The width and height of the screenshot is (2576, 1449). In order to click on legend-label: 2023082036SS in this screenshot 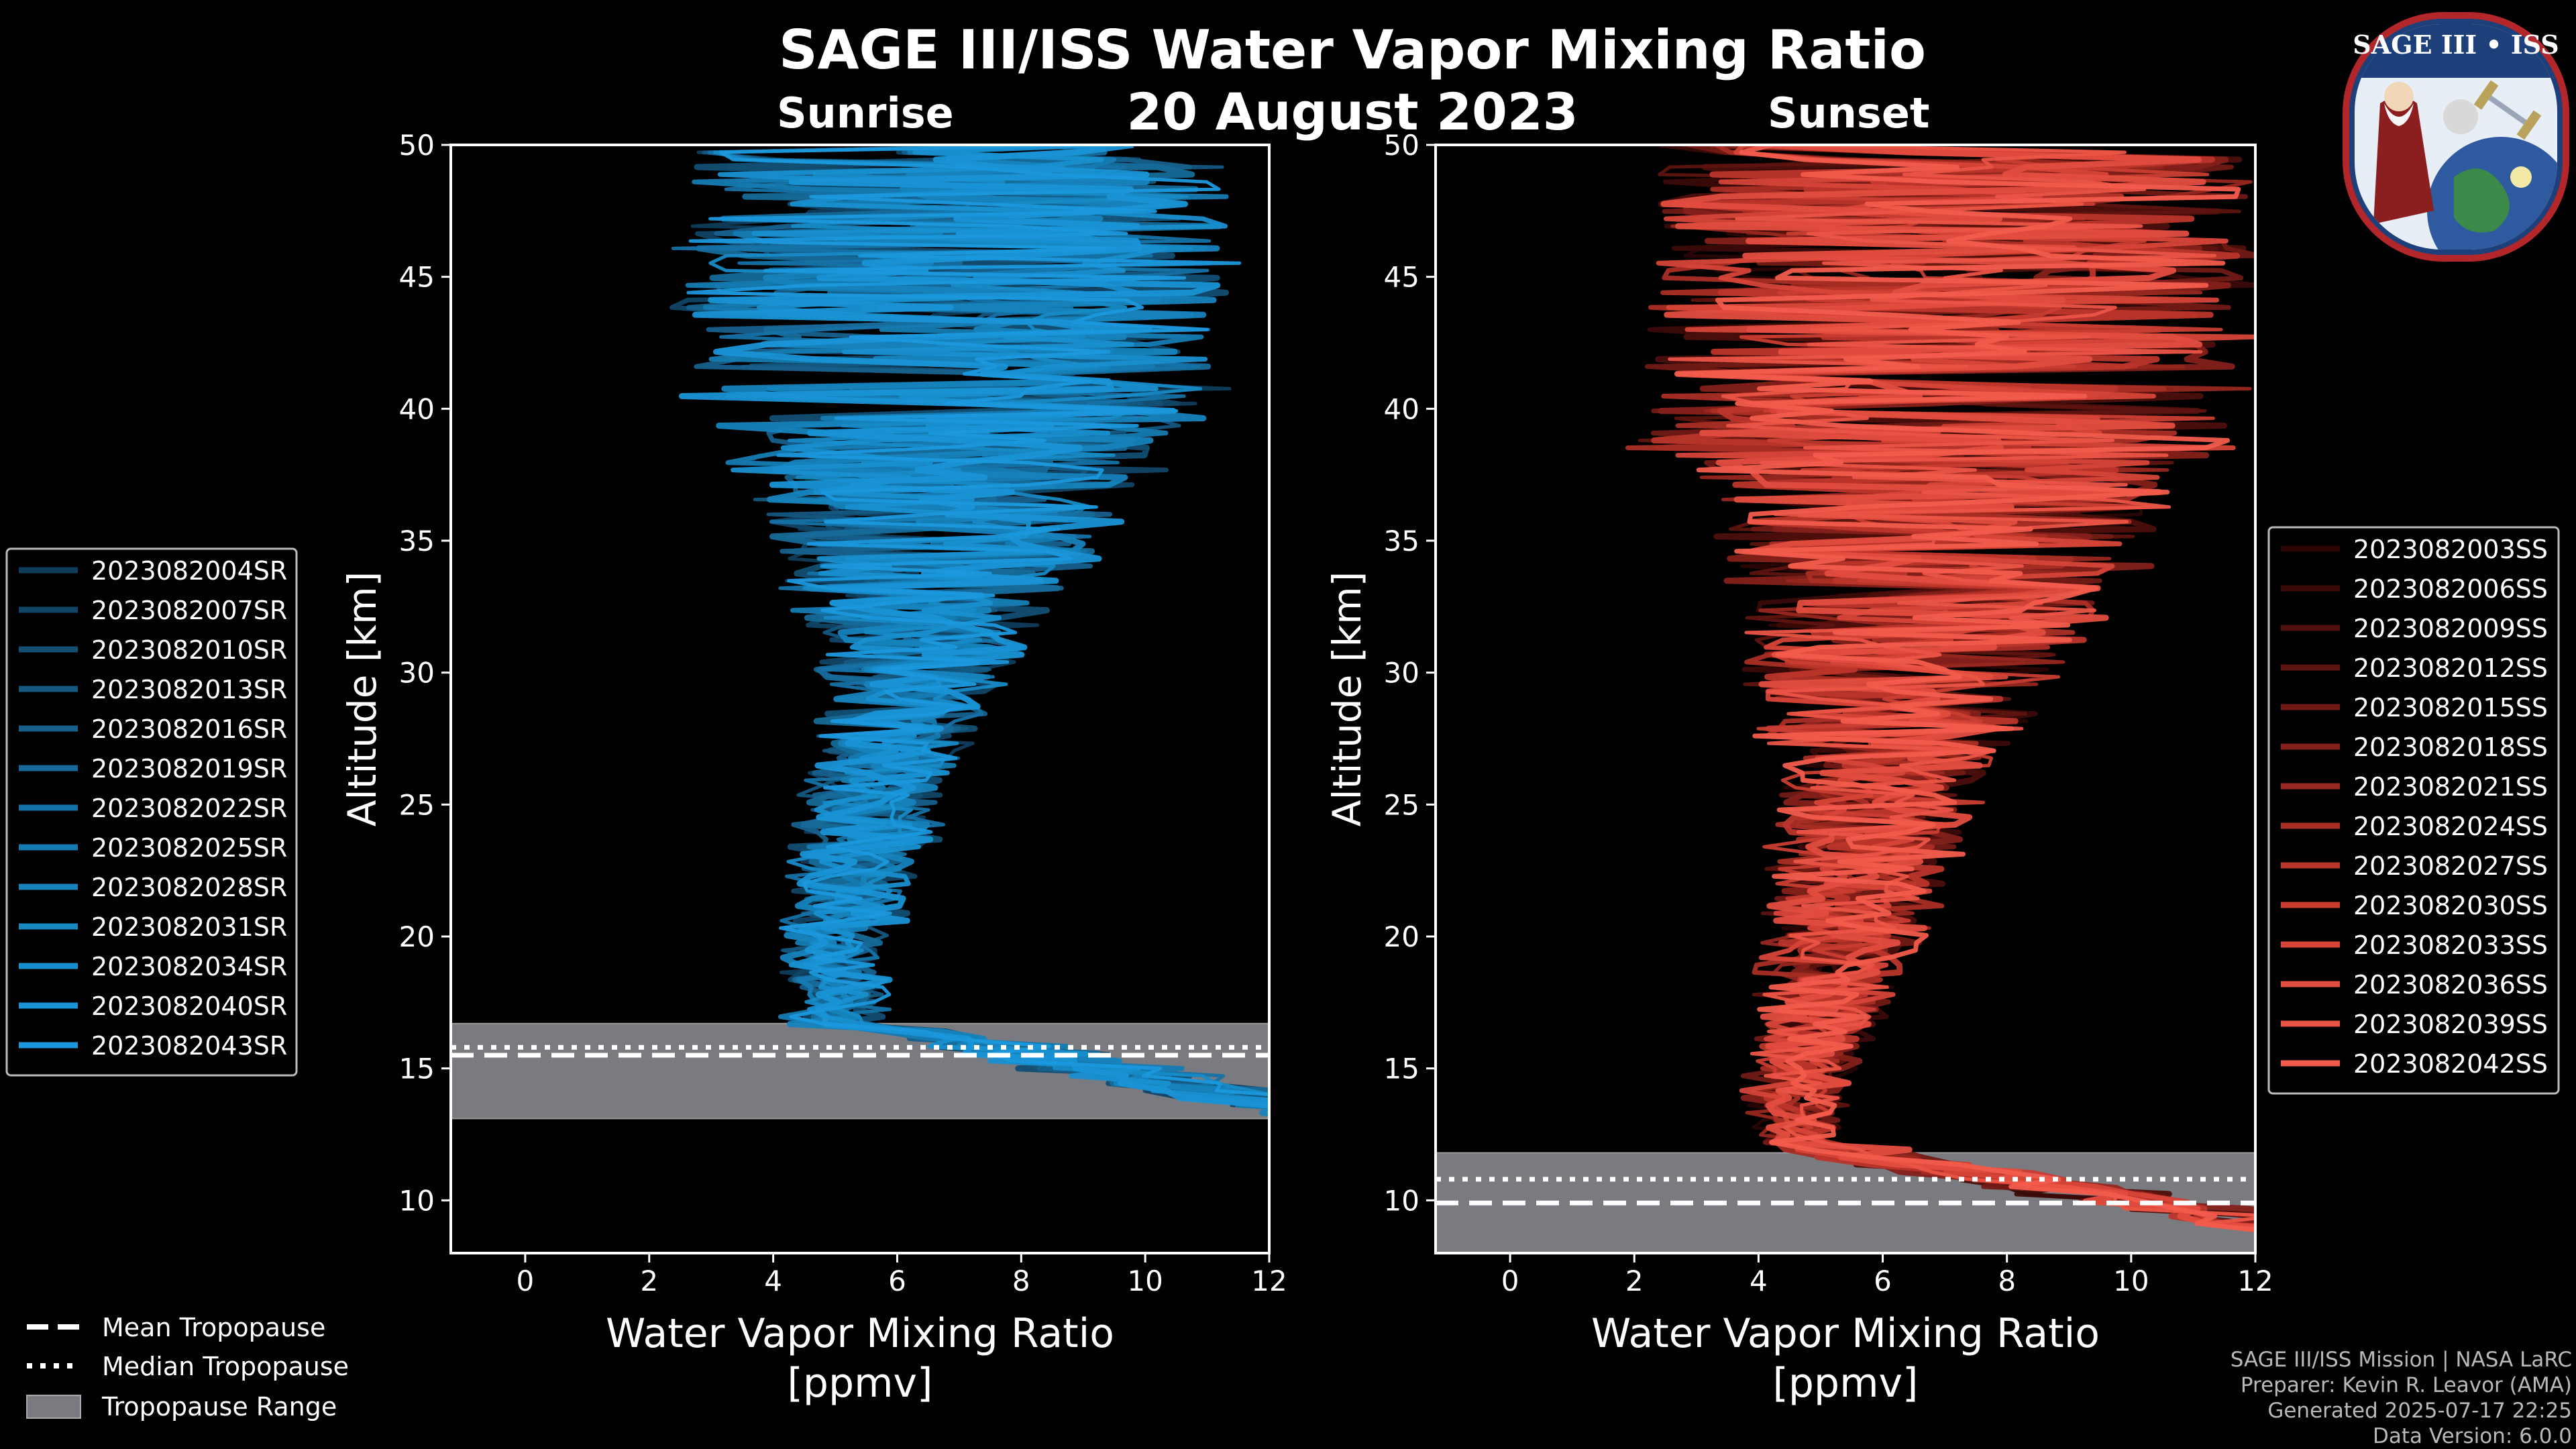, I will do `click(2450, 985)`.